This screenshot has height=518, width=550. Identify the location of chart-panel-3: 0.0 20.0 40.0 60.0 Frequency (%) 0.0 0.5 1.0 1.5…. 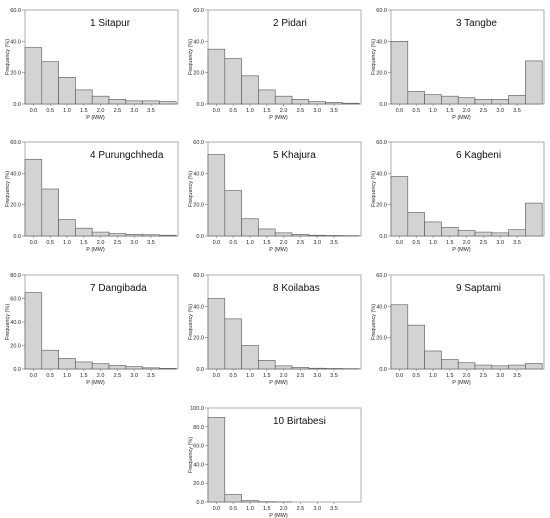
(458, 64).